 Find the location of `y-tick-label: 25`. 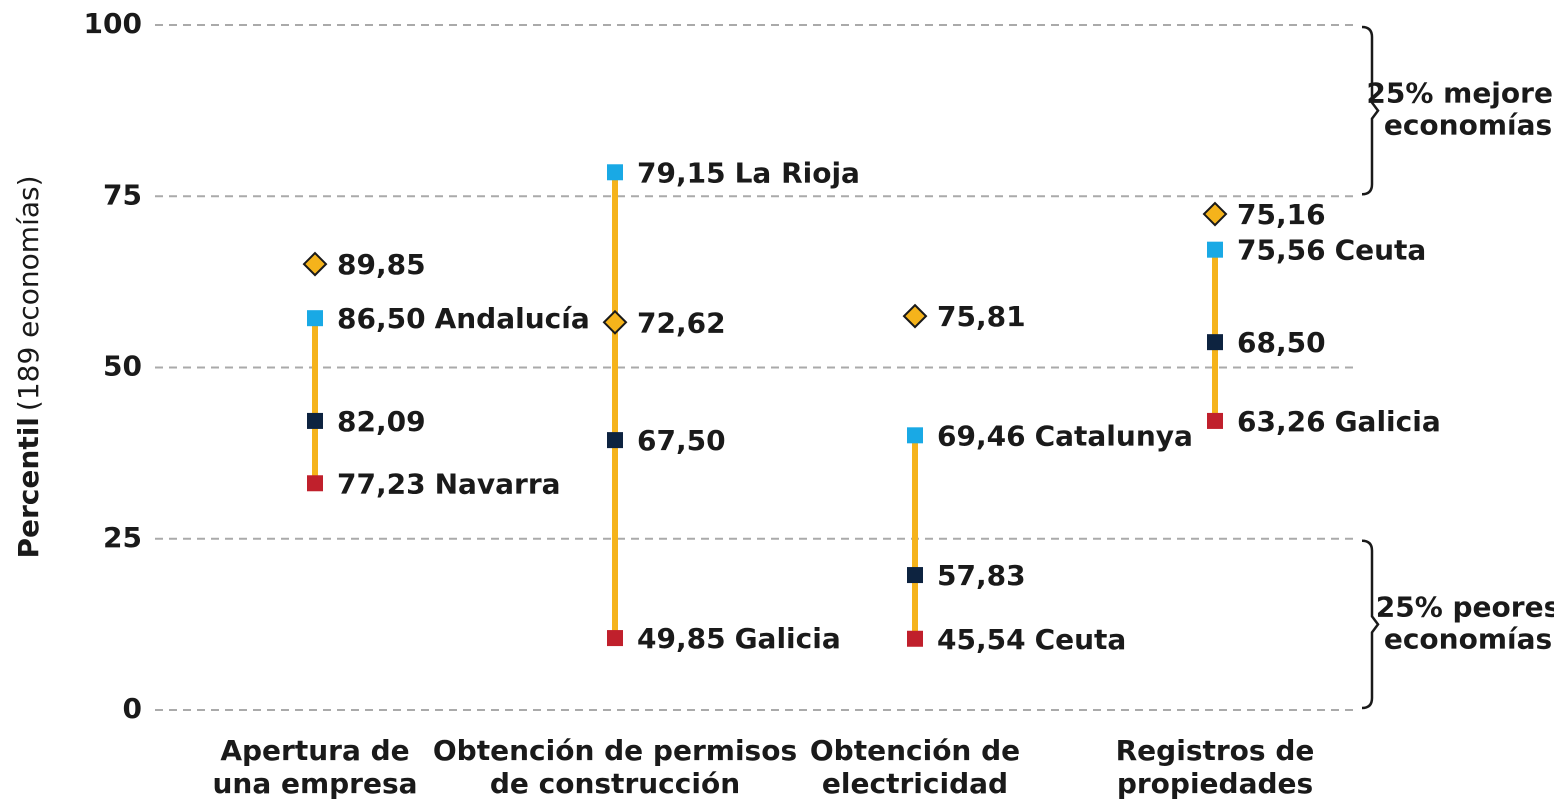

y-tick-label: 25 is located at coordinates (122, 537).